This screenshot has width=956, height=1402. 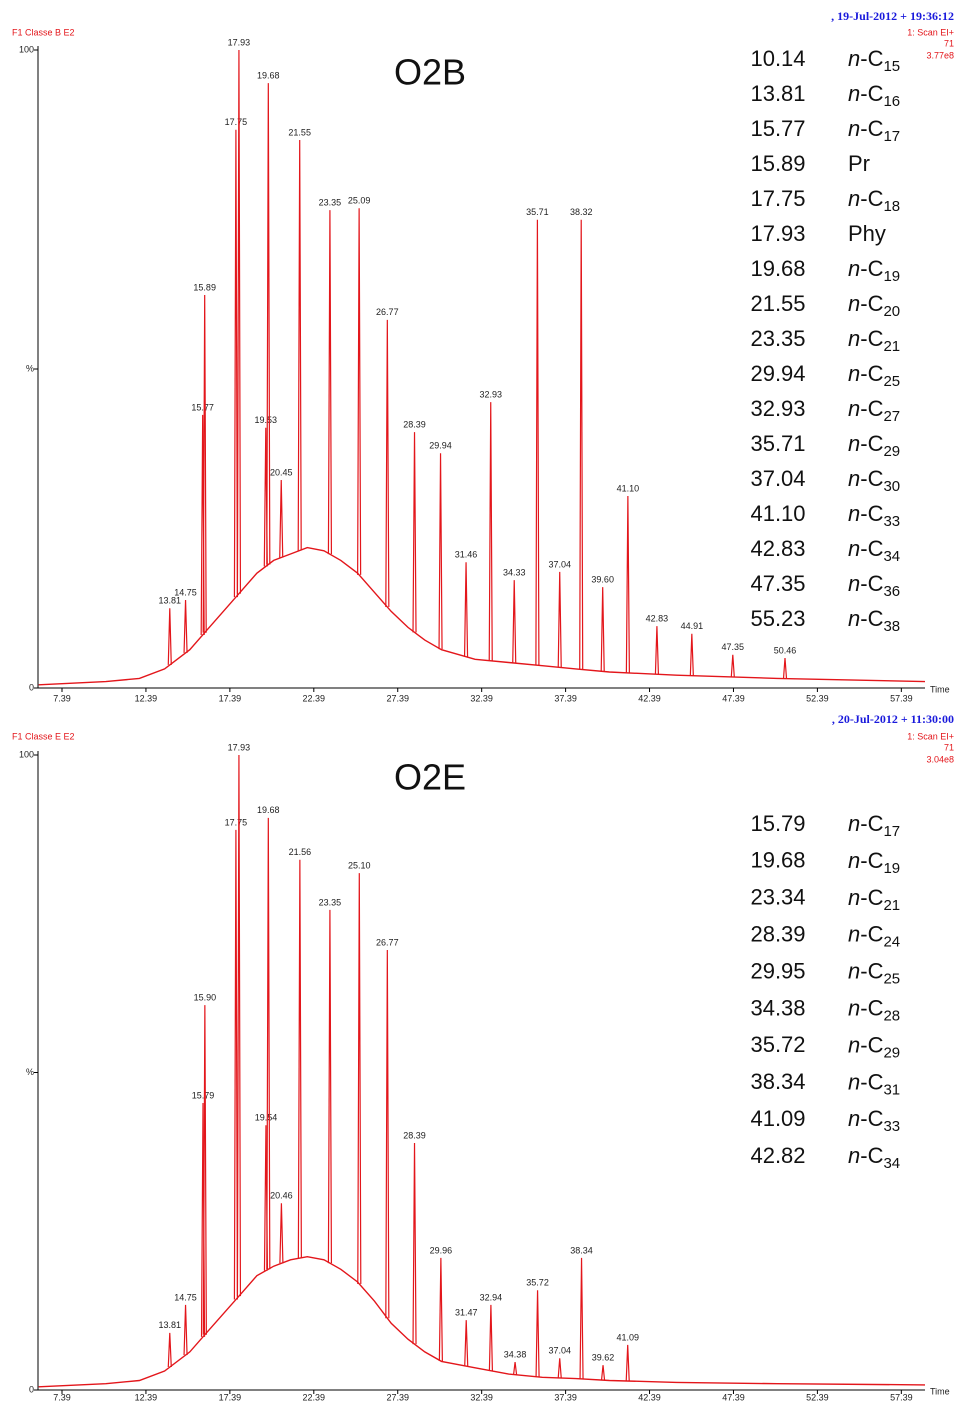 I want to click on chart-title: O2E, so click(x=430, y=777).